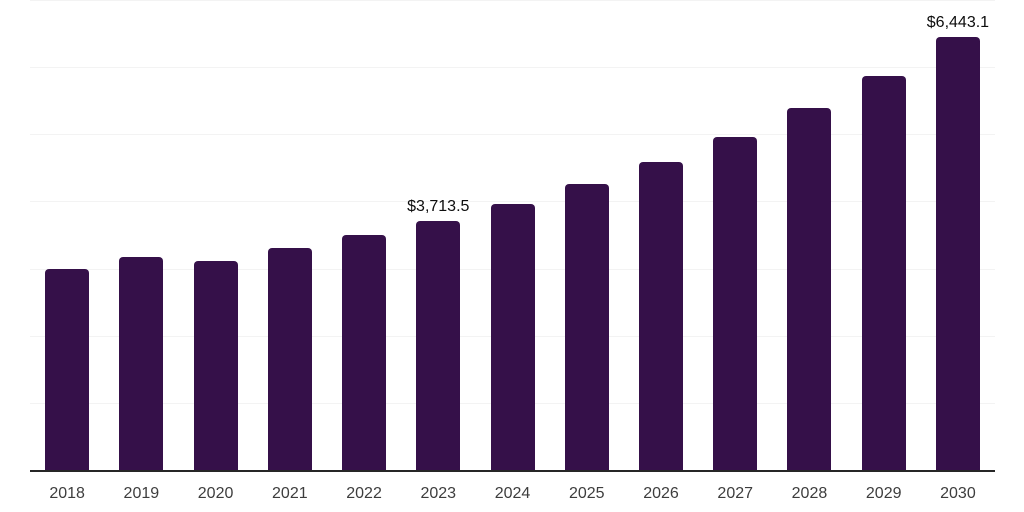 This screenshot has width=1024, height=512. I want to click on bar-slot-2027, so click(735, 235).